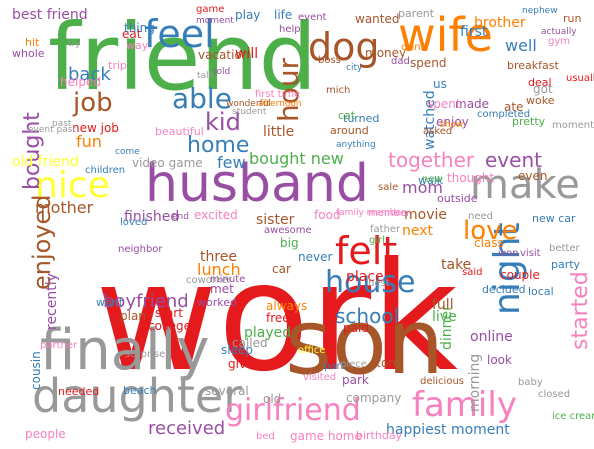 The image size is (594, 449). I want to click on word-class: class, so click(489, 243).